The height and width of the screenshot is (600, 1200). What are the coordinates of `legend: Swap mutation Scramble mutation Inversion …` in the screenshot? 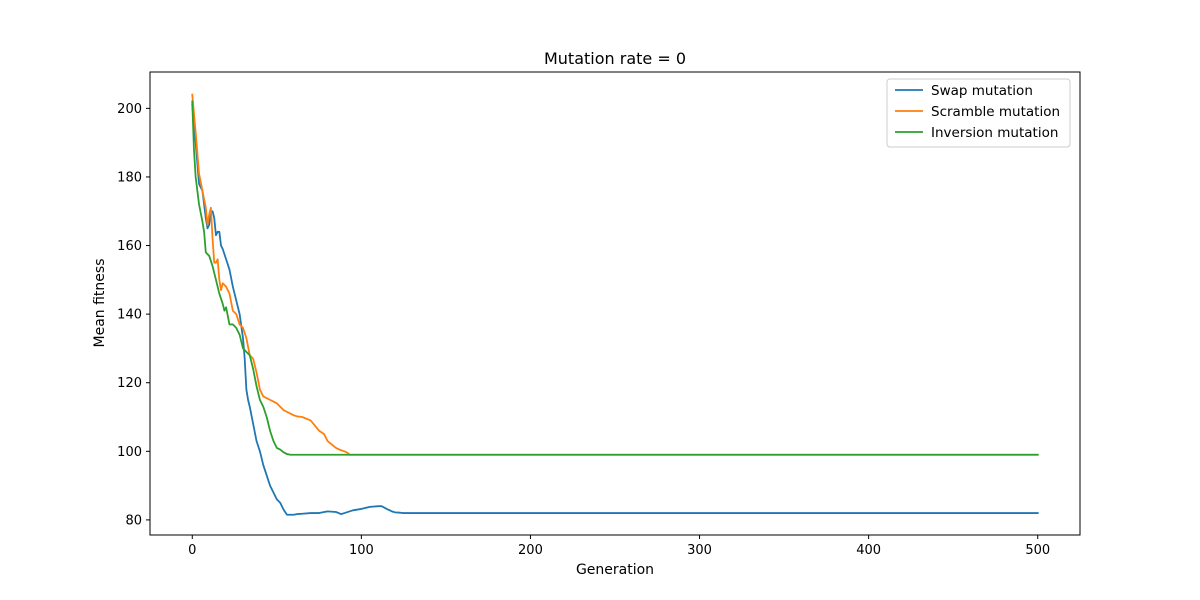 It's located at (978, 113).